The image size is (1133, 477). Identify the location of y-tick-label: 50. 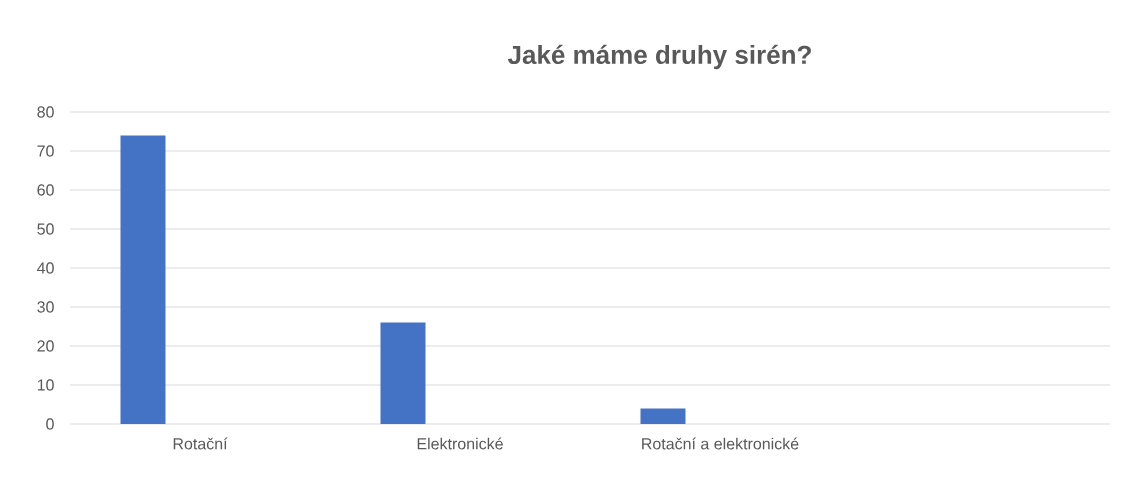
(45, 229).